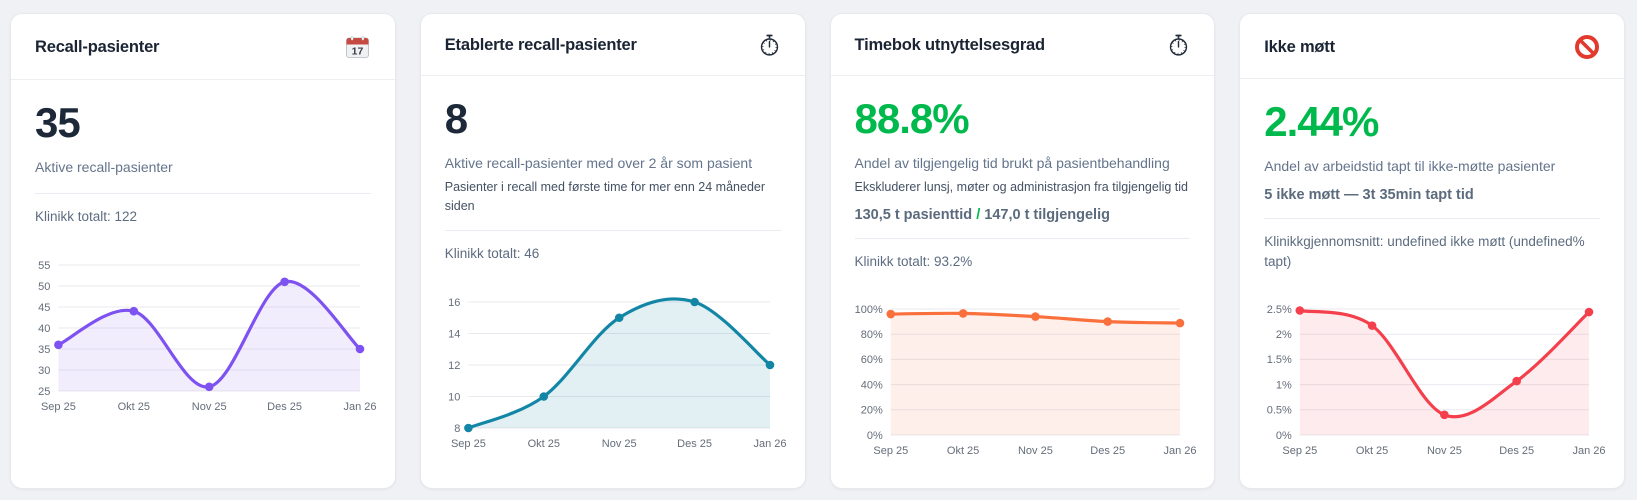  What do you see at coordinates (1587, 47) in the screenshot?
I see `no-entry-icon` at bounding box center [1587, 47].